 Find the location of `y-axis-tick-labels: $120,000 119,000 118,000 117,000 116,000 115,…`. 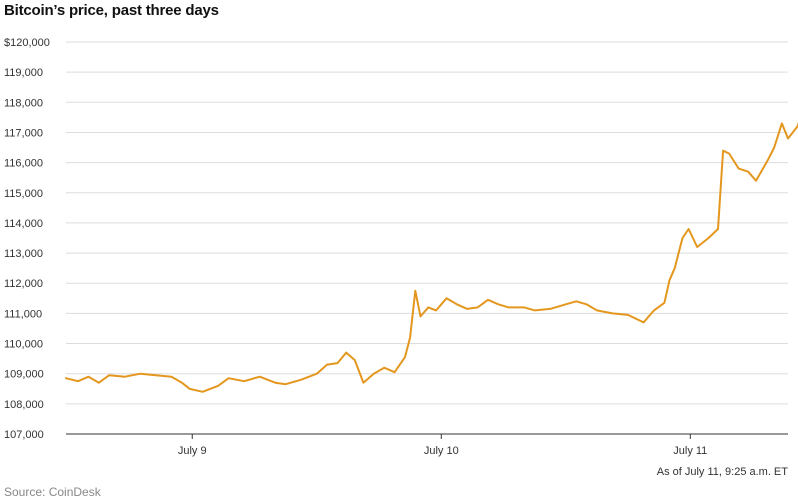

y-axis-tick-labels: $120,000 119,000 118,000 117,000 116,000 115,… is located at coordinates (27, 239).